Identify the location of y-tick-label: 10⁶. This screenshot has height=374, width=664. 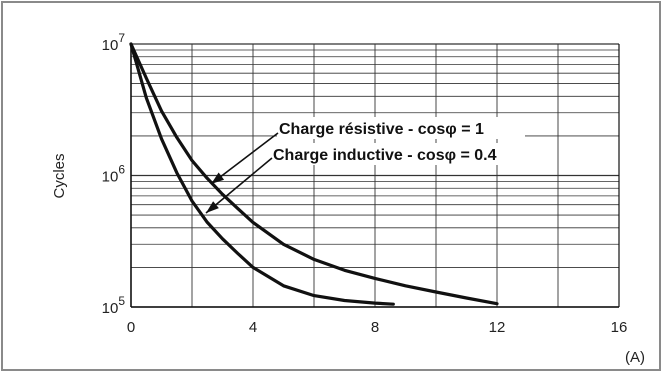
(114, 174).